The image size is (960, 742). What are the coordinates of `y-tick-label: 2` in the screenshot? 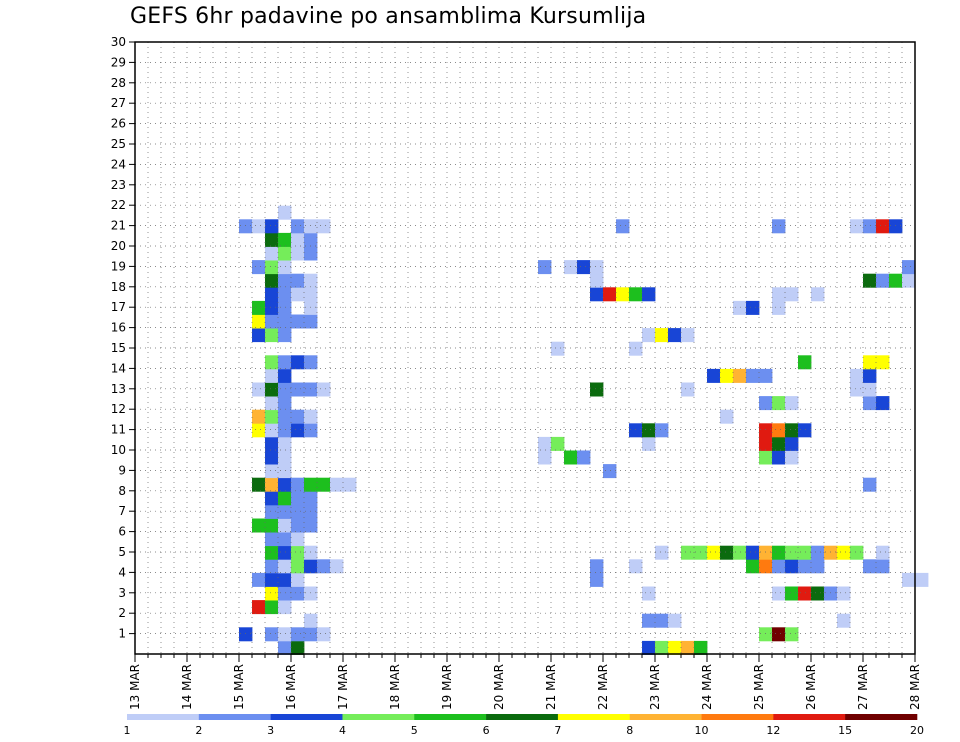 It's located at (122, 613).